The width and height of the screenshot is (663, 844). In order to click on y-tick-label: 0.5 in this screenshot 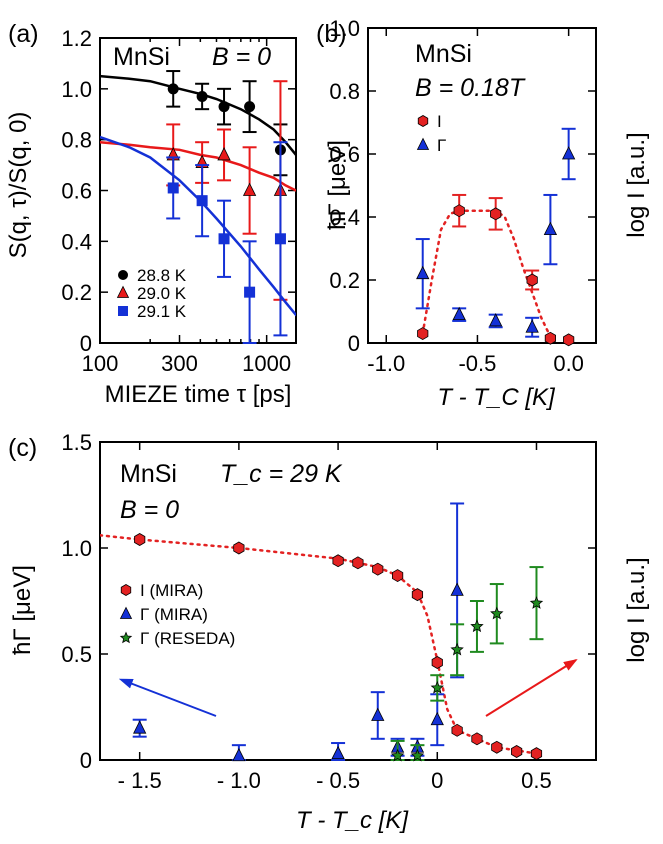, I will do `click(76, 654)`.